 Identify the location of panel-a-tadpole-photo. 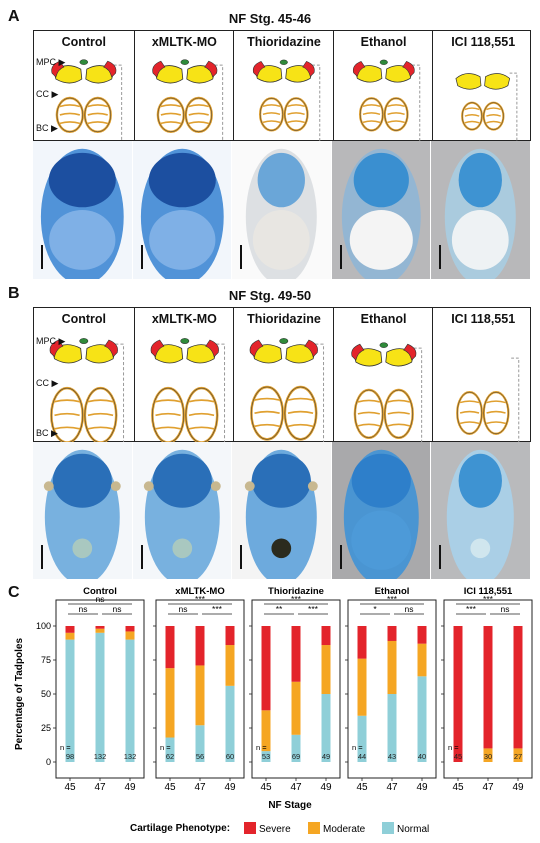
(480, 210).